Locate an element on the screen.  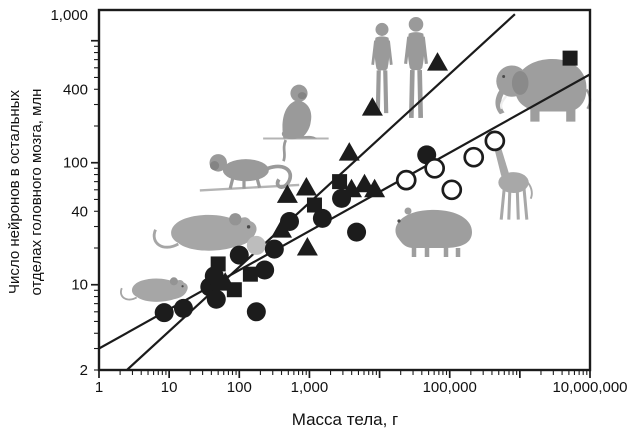
y-axis-title-line1: Число нейронов в остальных is located at coordinates (14, 192).